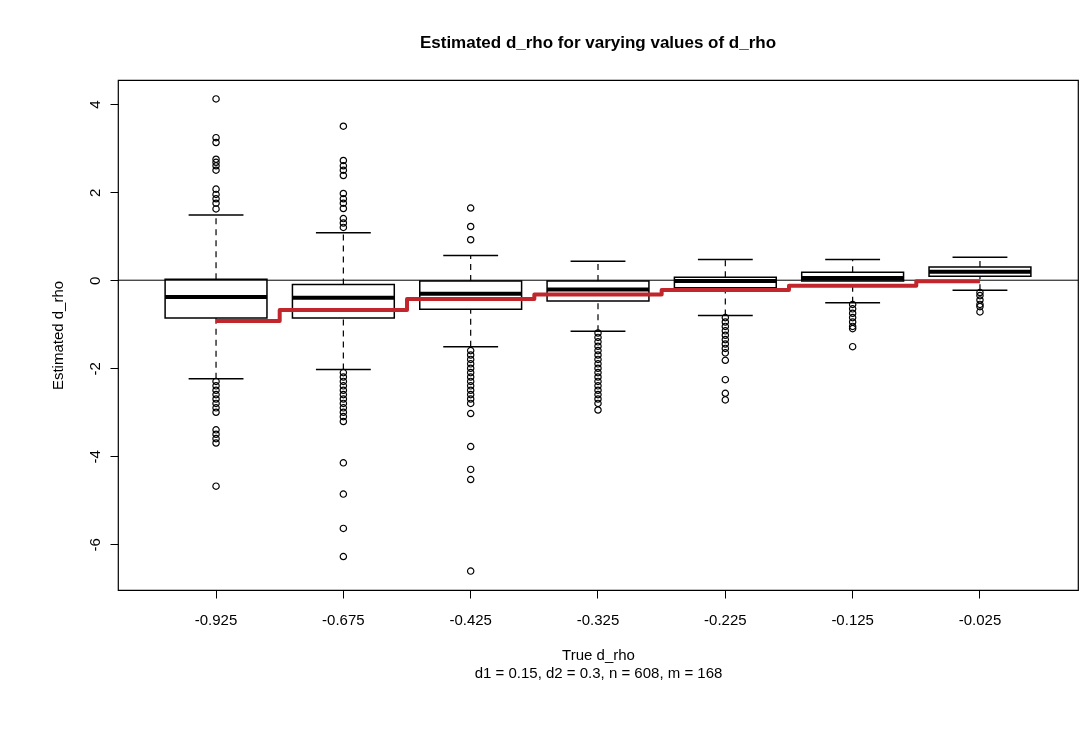 The width and height of the screenshot is (1092, 740). Describe the element at coordinates (598, 672) in the screenshot. I see `text: d1 = 0.15, d2 = 0.3, n = 608, m = 168` at that location.